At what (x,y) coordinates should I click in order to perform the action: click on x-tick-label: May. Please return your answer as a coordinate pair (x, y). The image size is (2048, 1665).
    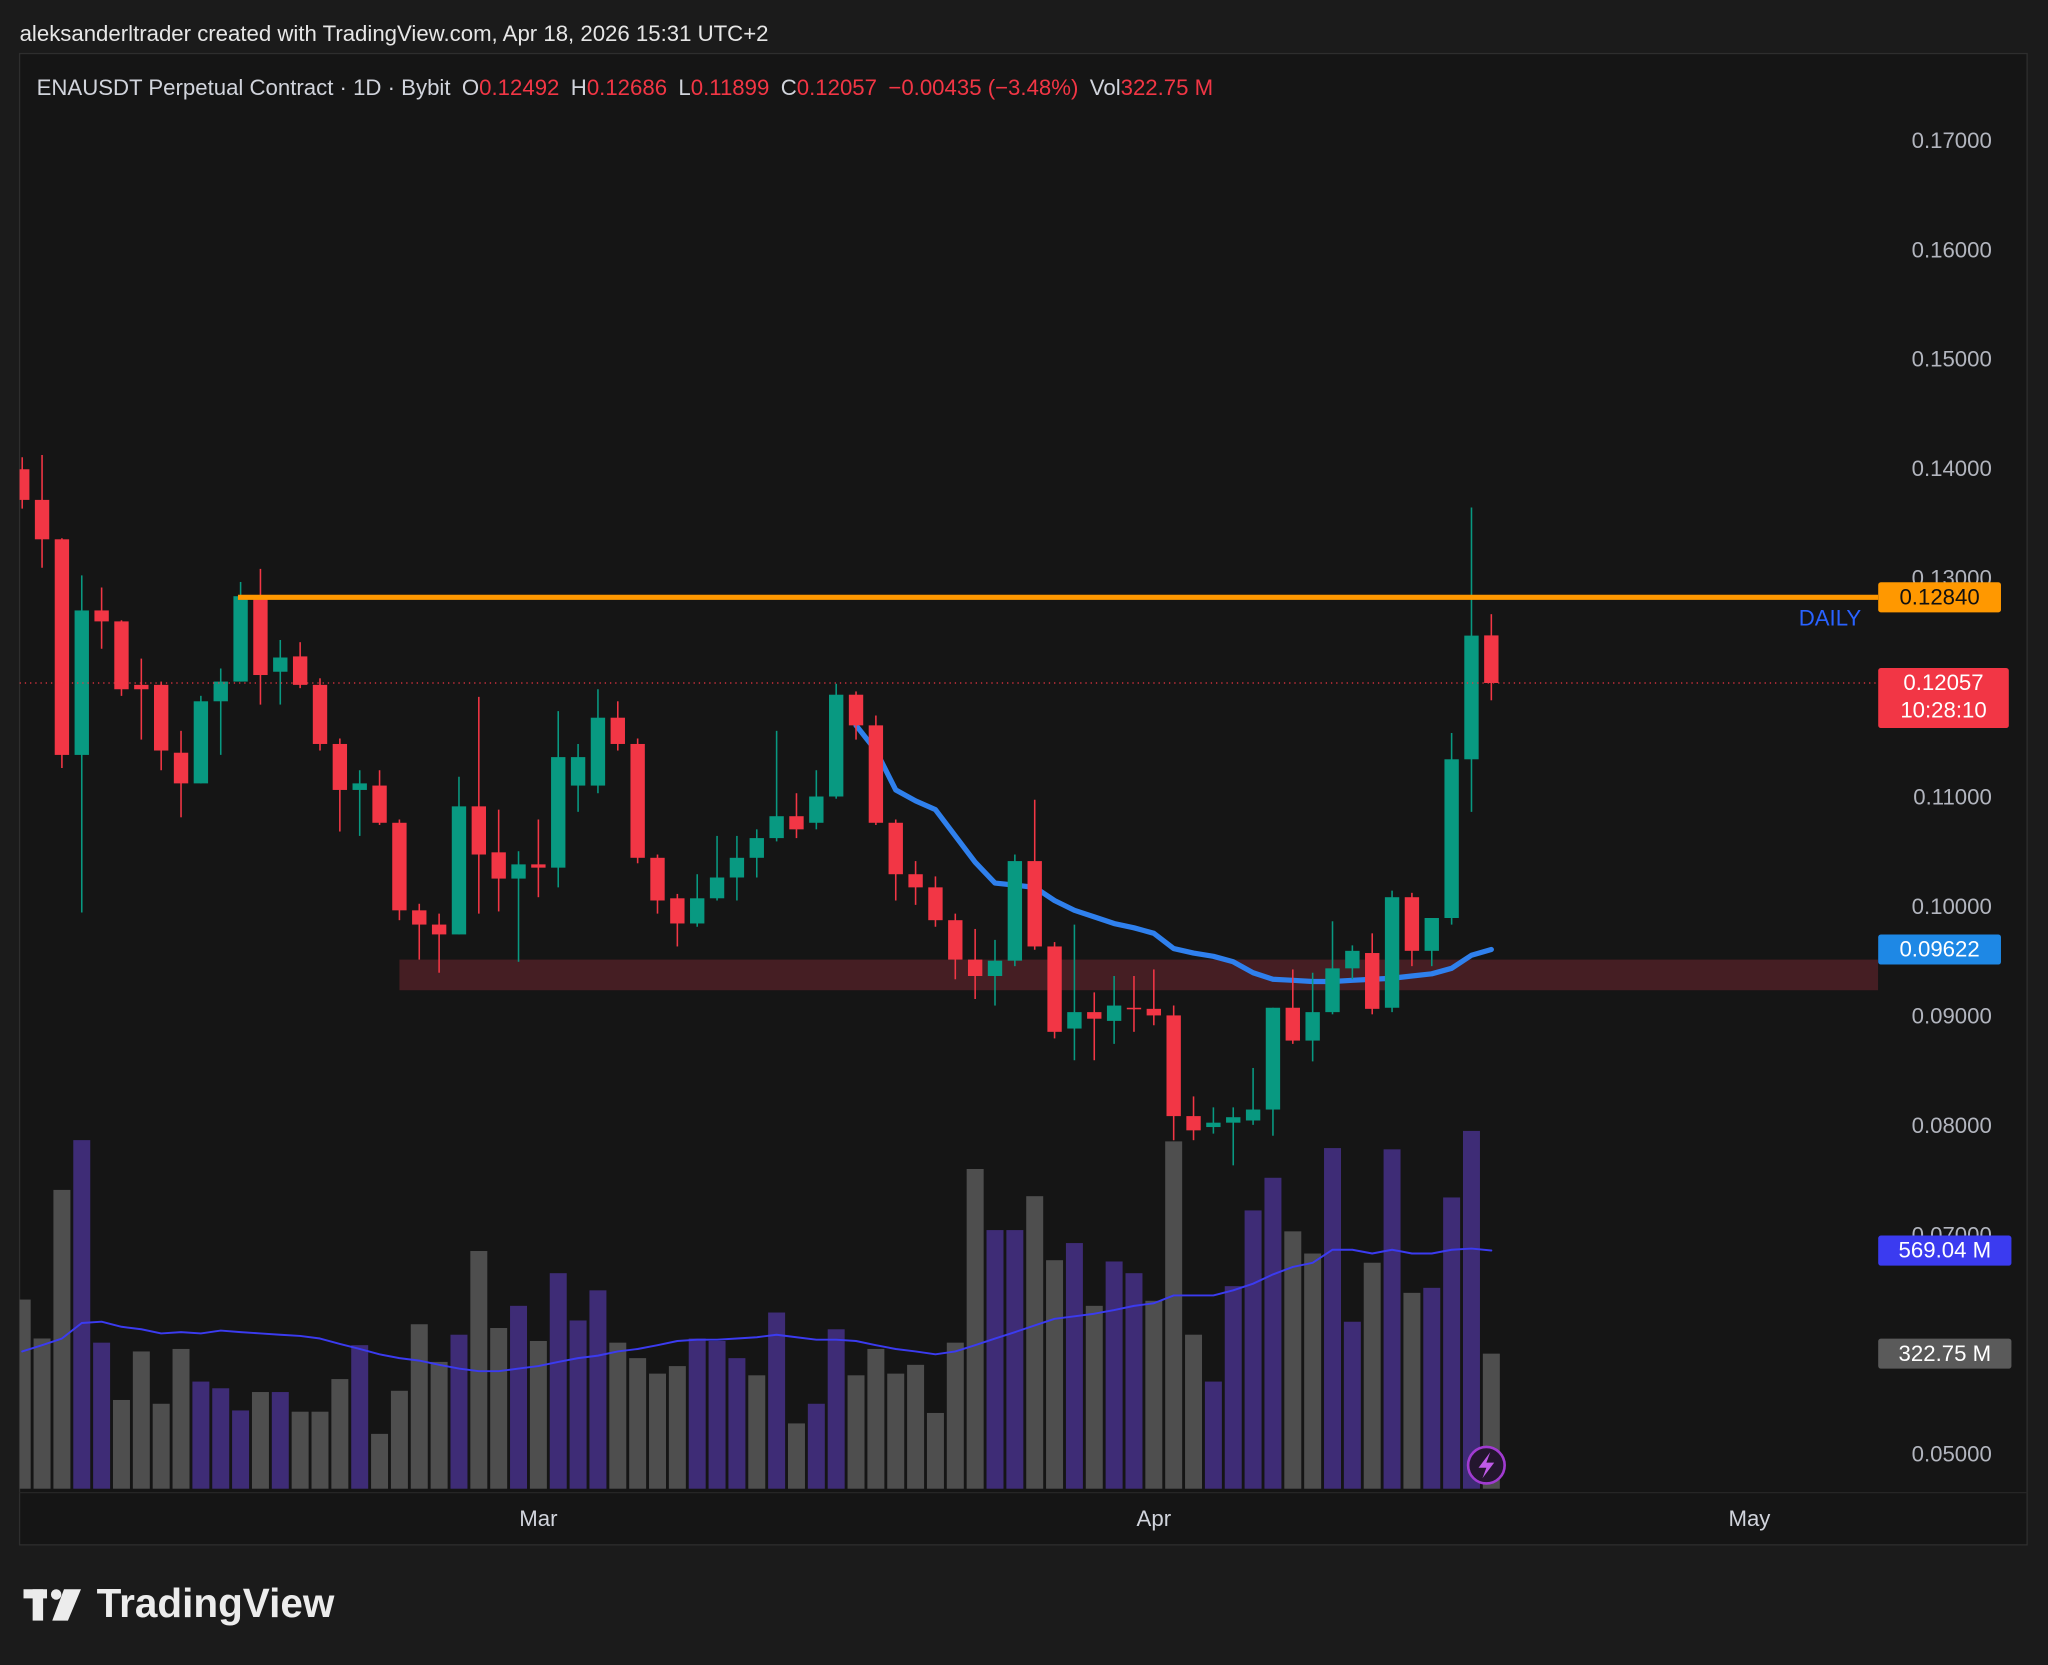
    Looking at the image, I should click on (1749, 1518).